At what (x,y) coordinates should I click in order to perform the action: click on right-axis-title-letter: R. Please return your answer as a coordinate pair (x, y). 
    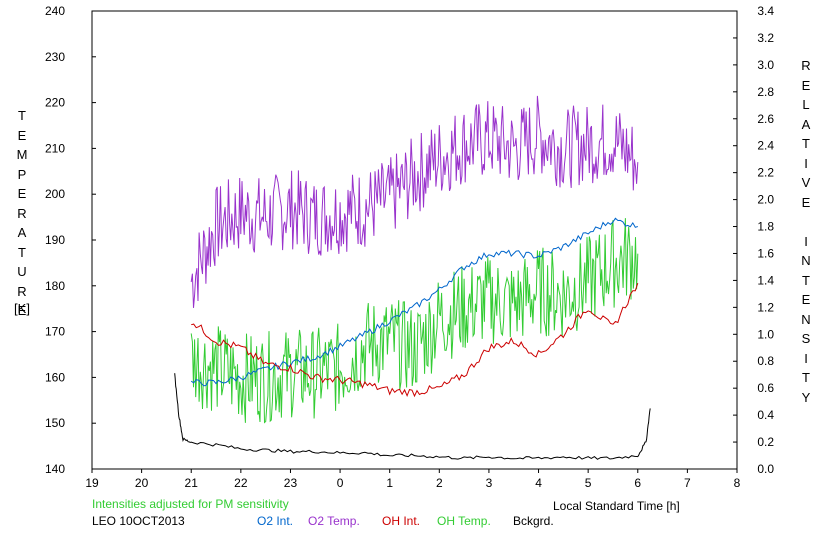
    Looking at the image, I should click on (806, 65).